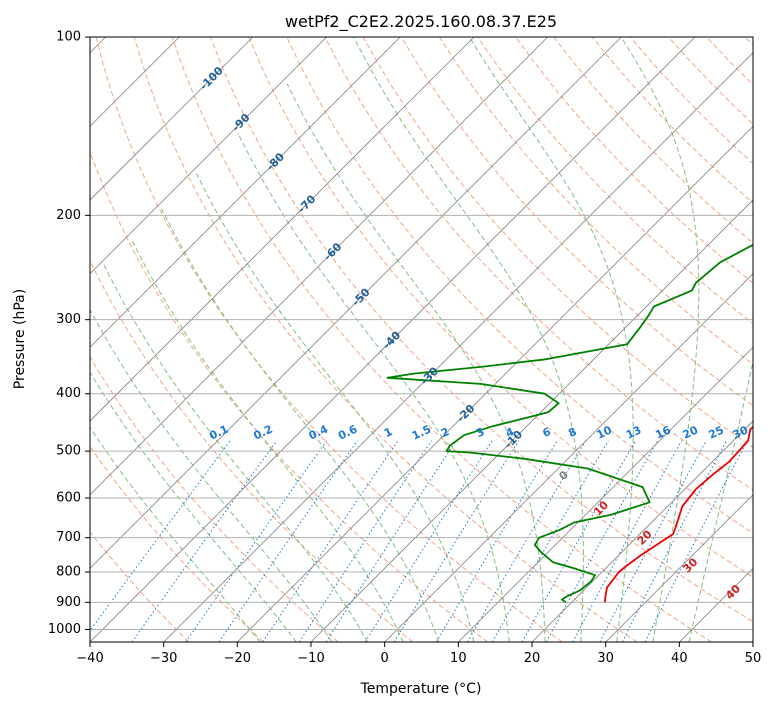  What do you see at coordinates (633, 432) in the screenshot?
I see `mixing-ratio-label: 13` at bounding box center [633, 432].